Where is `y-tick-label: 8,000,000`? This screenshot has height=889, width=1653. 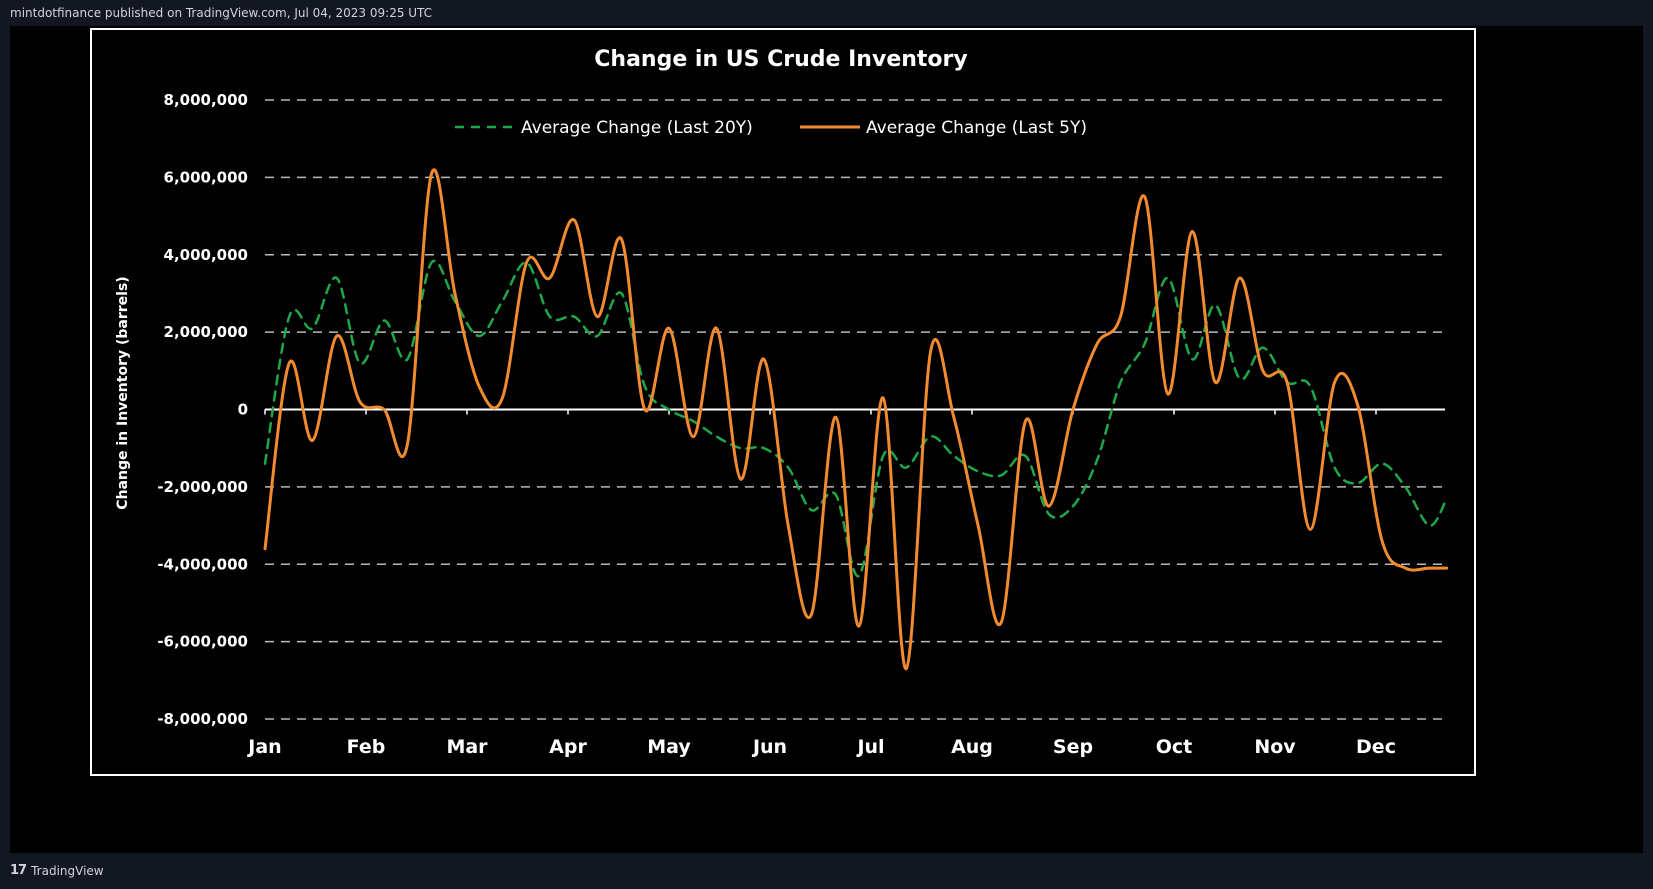 y-tick-label: 8,000,000 is located at coordinates (206, 100).